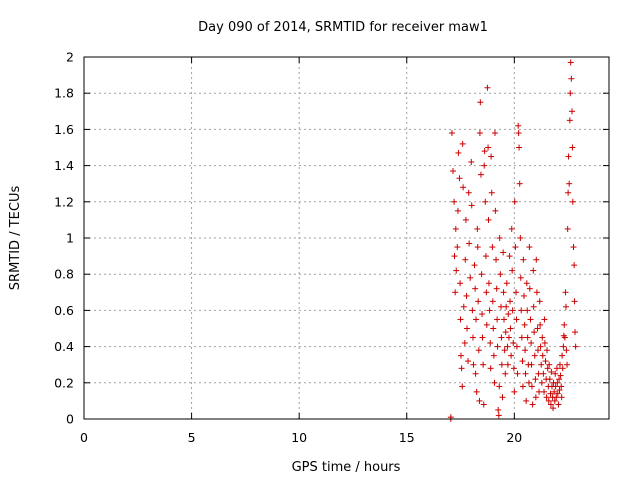 This screenshot has width=640, height=480. I want to click on y-tick-label: 2, so click(70, 57).